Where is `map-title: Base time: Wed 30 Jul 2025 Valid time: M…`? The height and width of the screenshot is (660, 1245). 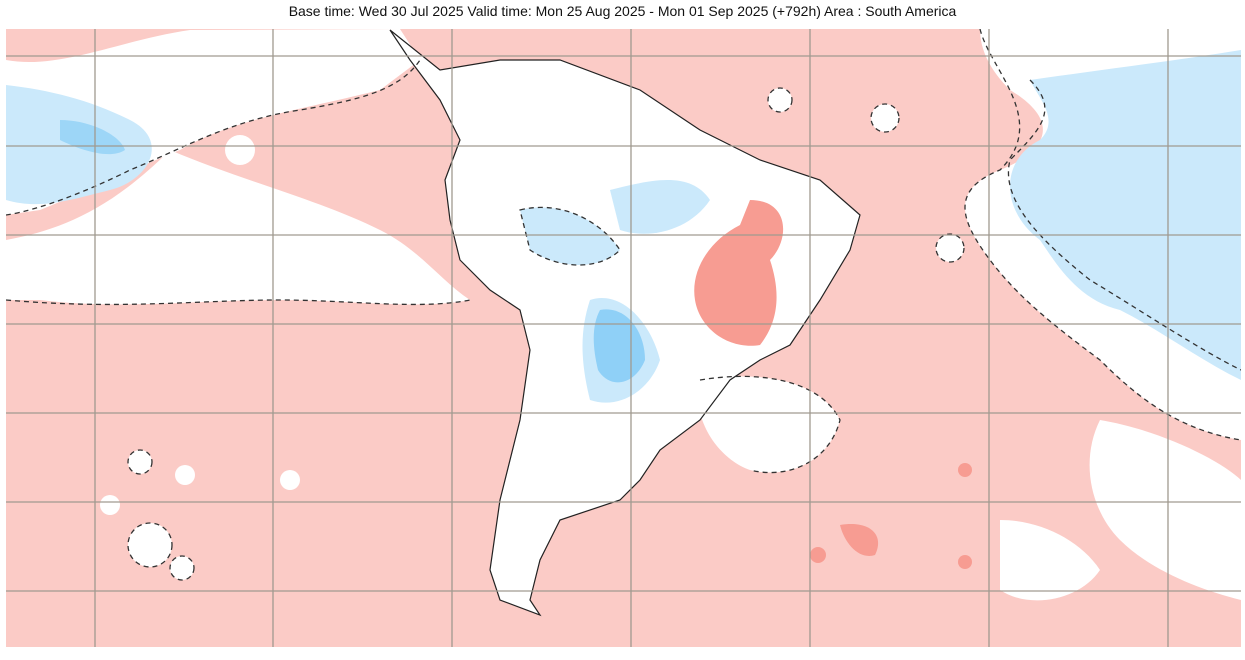
map-title: Base time: Wed 30 Jul 2025 Valid time: M… is located at coordinates (622, 11).